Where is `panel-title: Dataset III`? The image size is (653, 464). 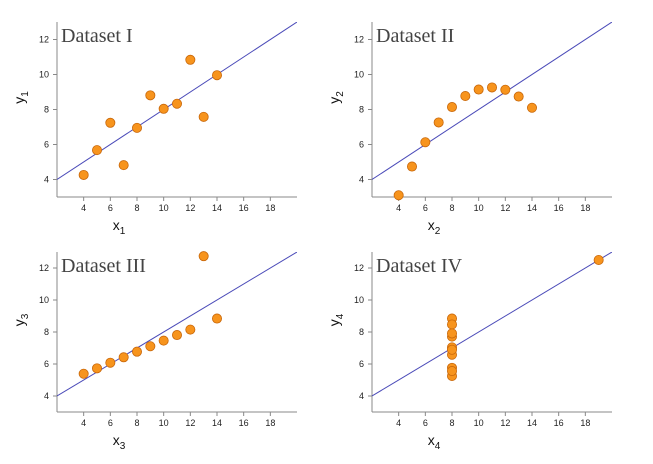 panel-title: Dataset III is located at coordinates (103, 266).